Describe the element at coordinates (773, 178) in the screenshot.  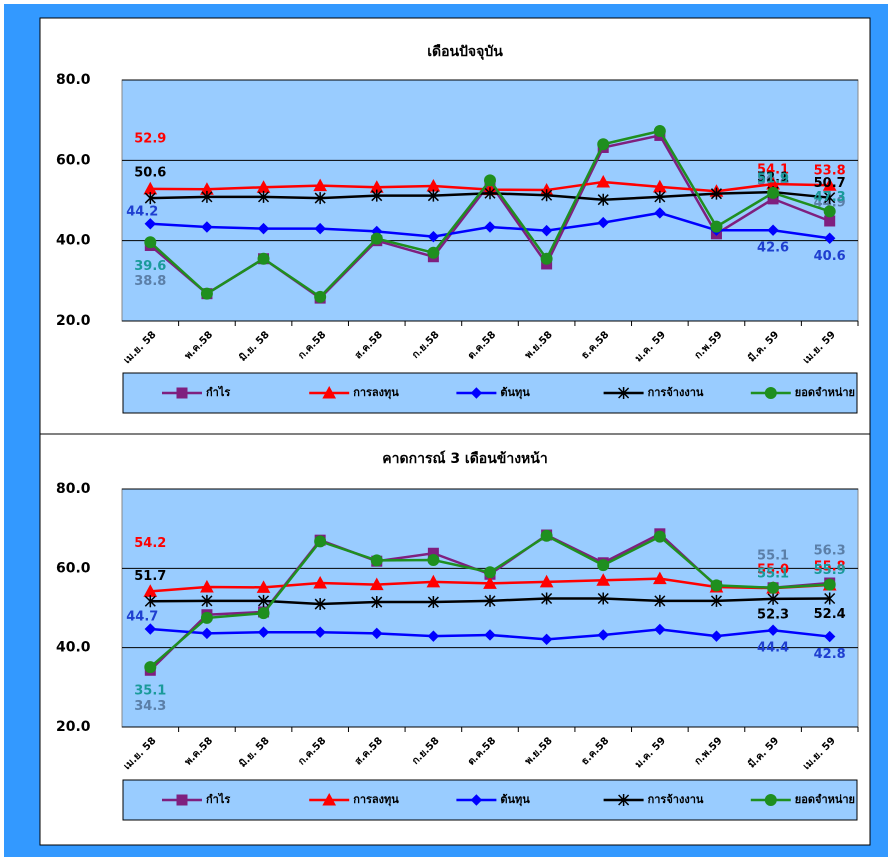
I see `data-label: 51.9` at that location.